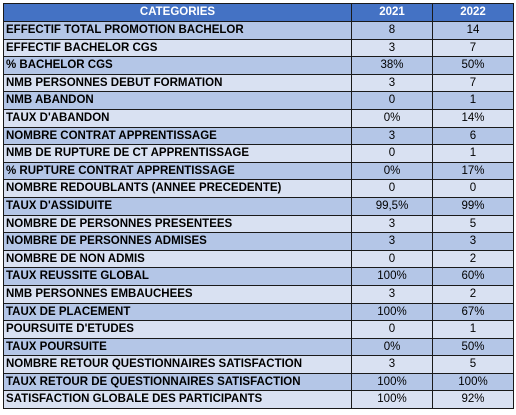 The width and height of the screenshot is (516, 415). I want to click on table-row: TAUX POURSUITE 0% 50%, so click(258, 347).